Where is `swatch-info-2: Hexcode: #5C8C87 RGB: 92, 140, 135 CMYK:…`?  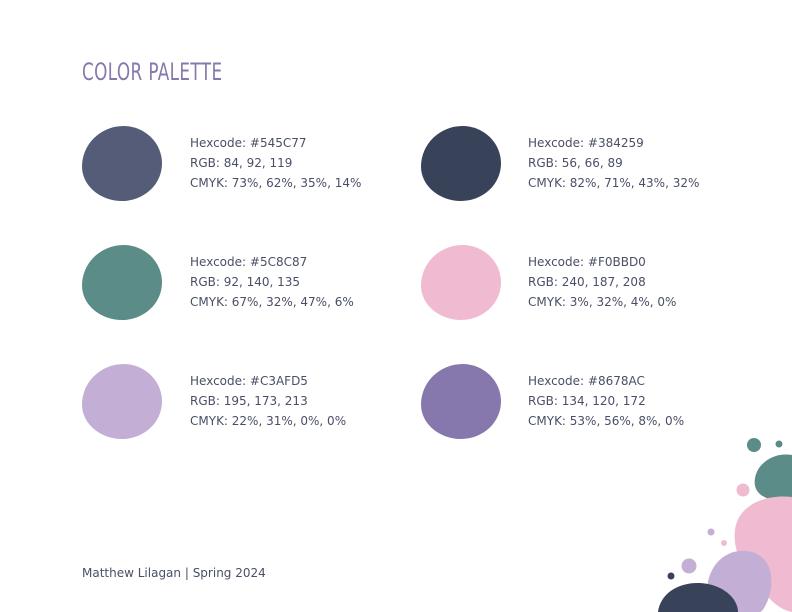 swatch-info-2: Hexcode: #5C8C87 RGB: 92, 140, 135 CMYK:… is located at coordinates (272, 282).